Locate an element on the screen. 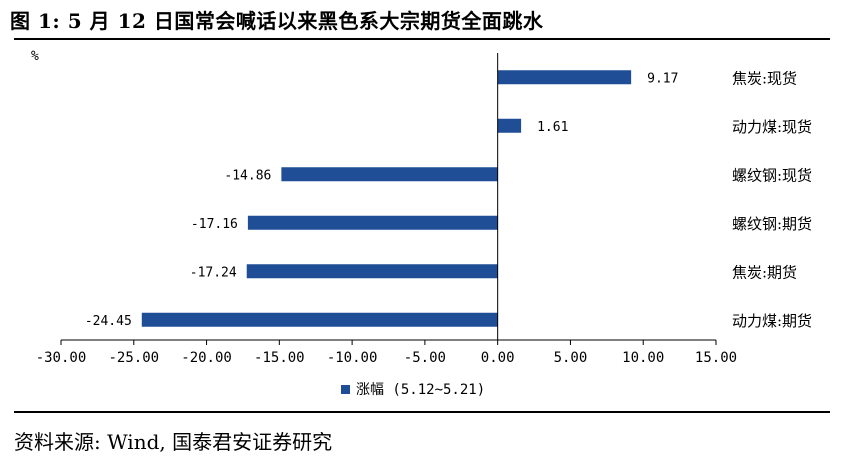  y-unit-label: % is located at coordinates (35, 56).